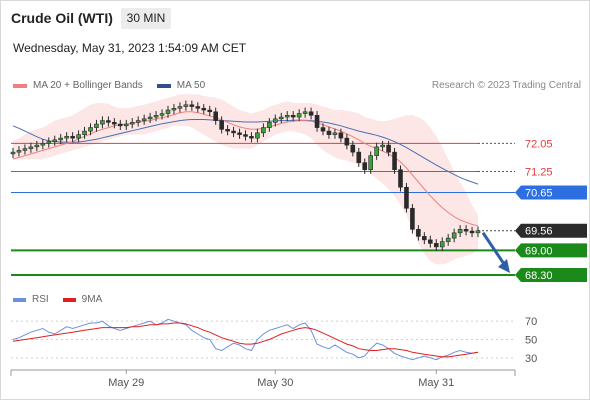 The height and width of the screenshot is (400, 590). I want to click on level-label-69.00: 69.00, so click(539, 251).